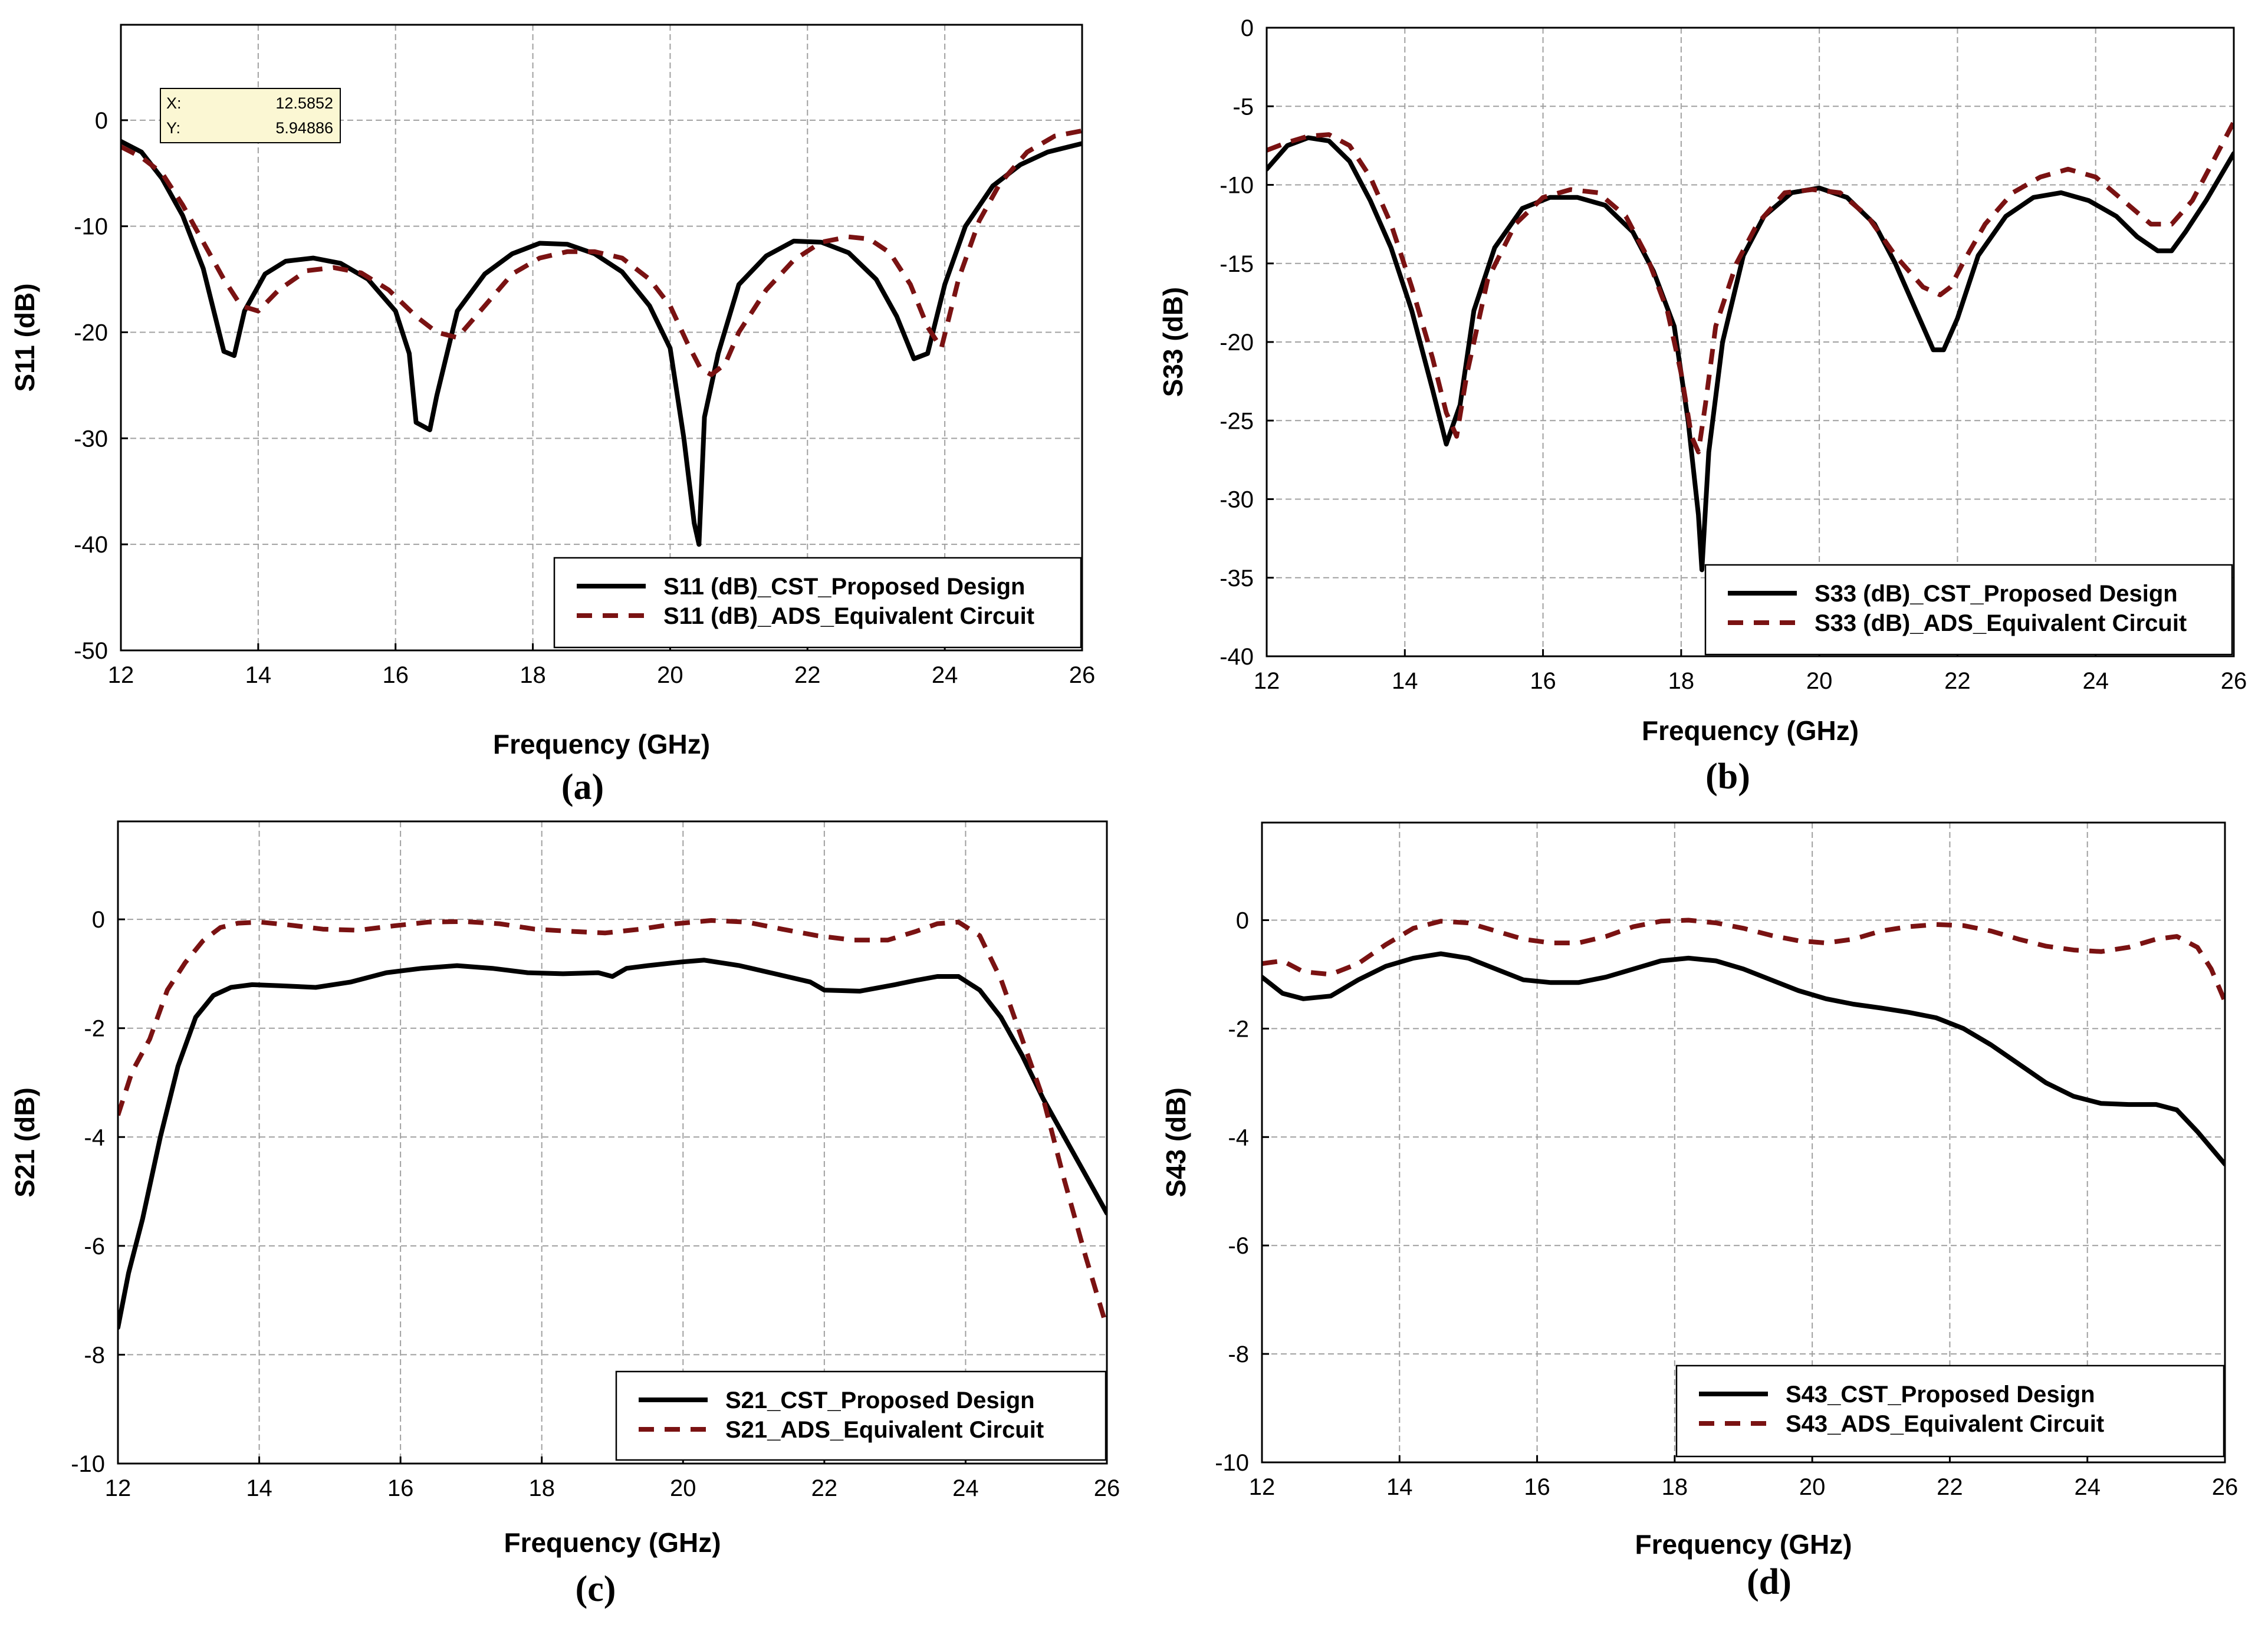 This screenshot has height=1631, width=2268. What do you see at coordinates (24, 337) in the screenshot?
I see `y-axis-title: S11 (dB)` at bounding box center [24, 337].